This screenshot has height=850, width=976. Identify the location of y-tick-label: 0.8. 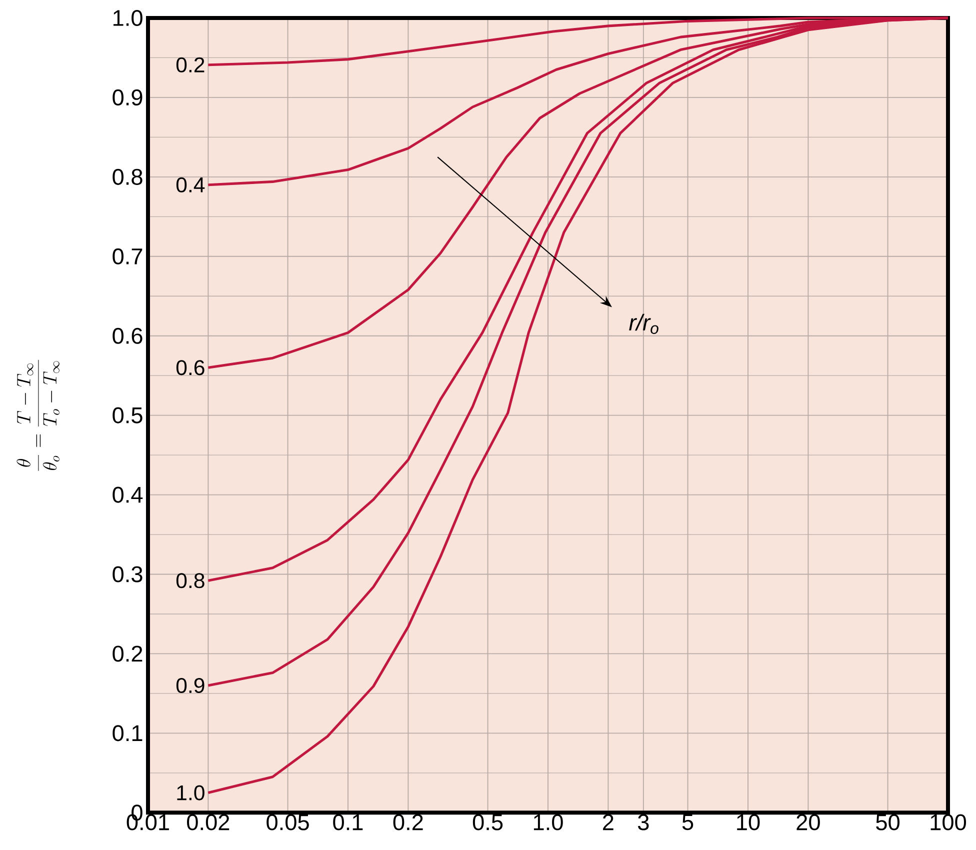
(127, 176).